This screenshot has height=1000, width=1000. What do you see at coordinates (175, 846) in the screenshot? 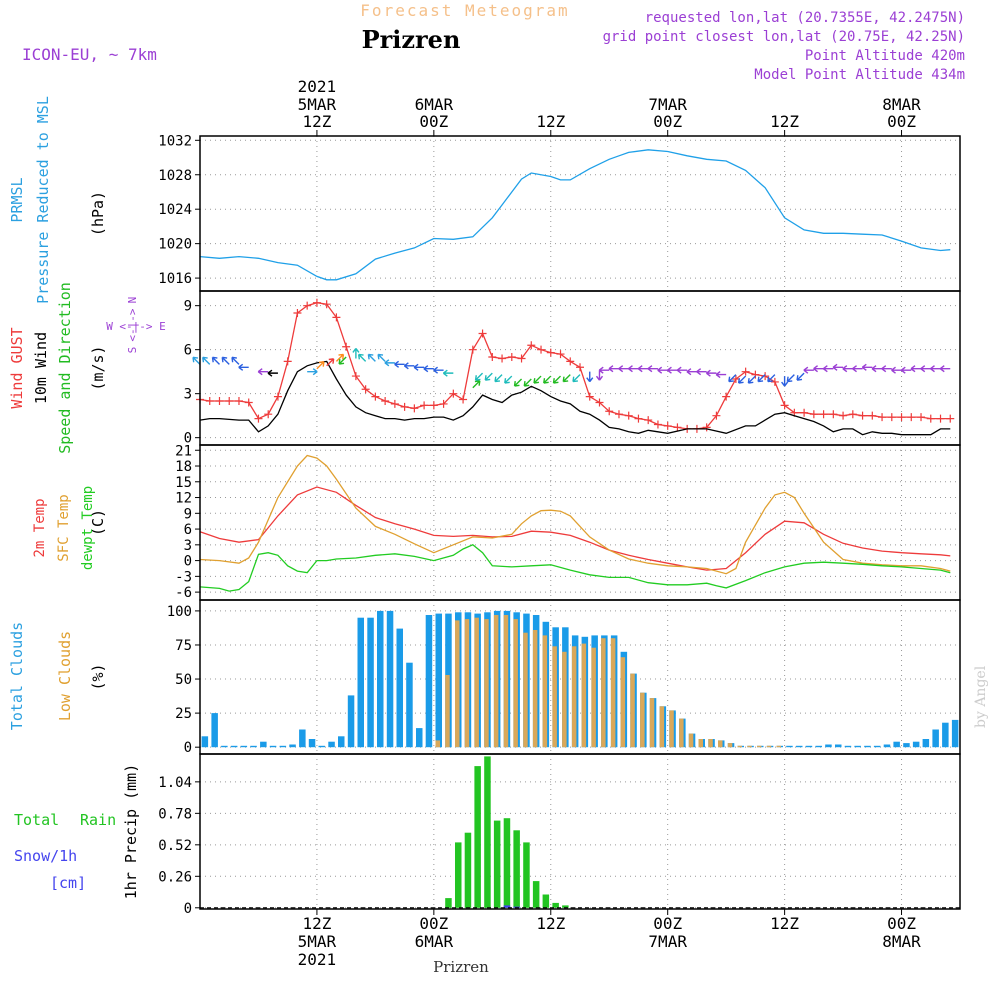
I see `y-tick-label: 0.52` at bounding box center [175, 846].